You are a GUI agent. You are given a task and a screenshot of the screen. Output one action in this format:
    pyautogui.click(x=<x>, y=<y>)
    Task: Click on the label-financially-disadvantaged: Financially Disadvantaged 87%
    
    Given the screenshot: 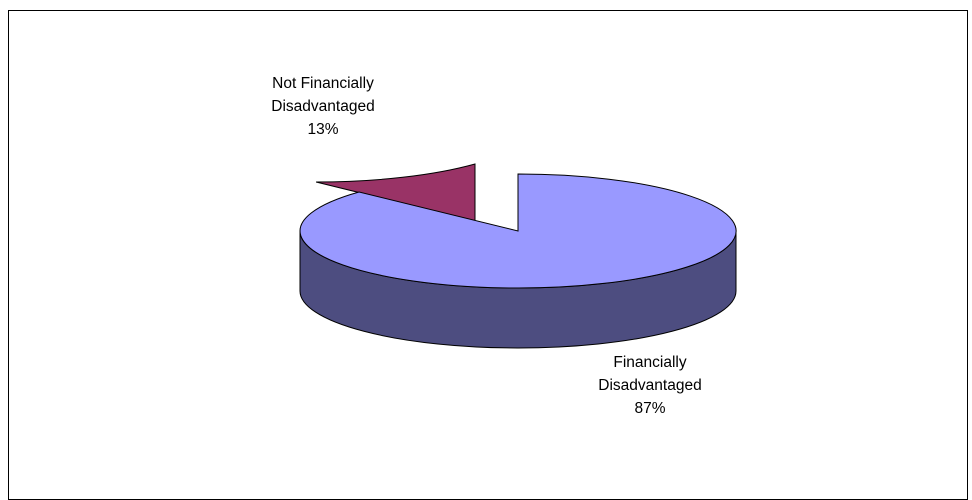 What is the action you would take?
    pyautogui.click(x=649, y=385)
    